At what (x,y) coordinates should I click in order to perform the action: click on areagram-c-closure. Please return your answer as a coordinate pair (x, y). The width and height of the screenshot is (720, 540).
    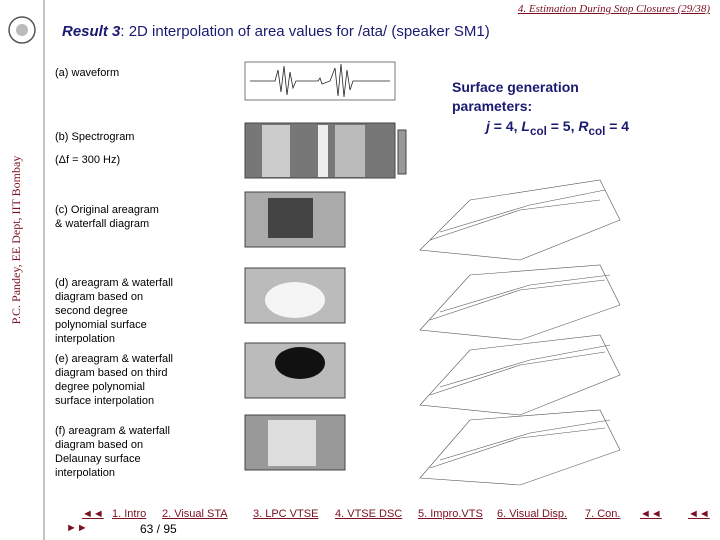
    Looking at the image, I should click on (290, 218).